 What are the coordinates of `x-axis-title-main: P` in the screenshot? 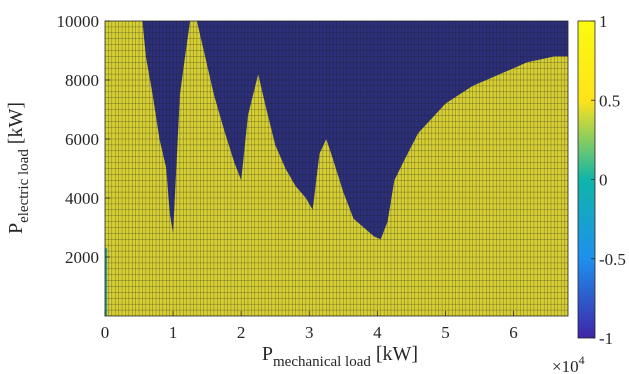 It's located at (267, 354).